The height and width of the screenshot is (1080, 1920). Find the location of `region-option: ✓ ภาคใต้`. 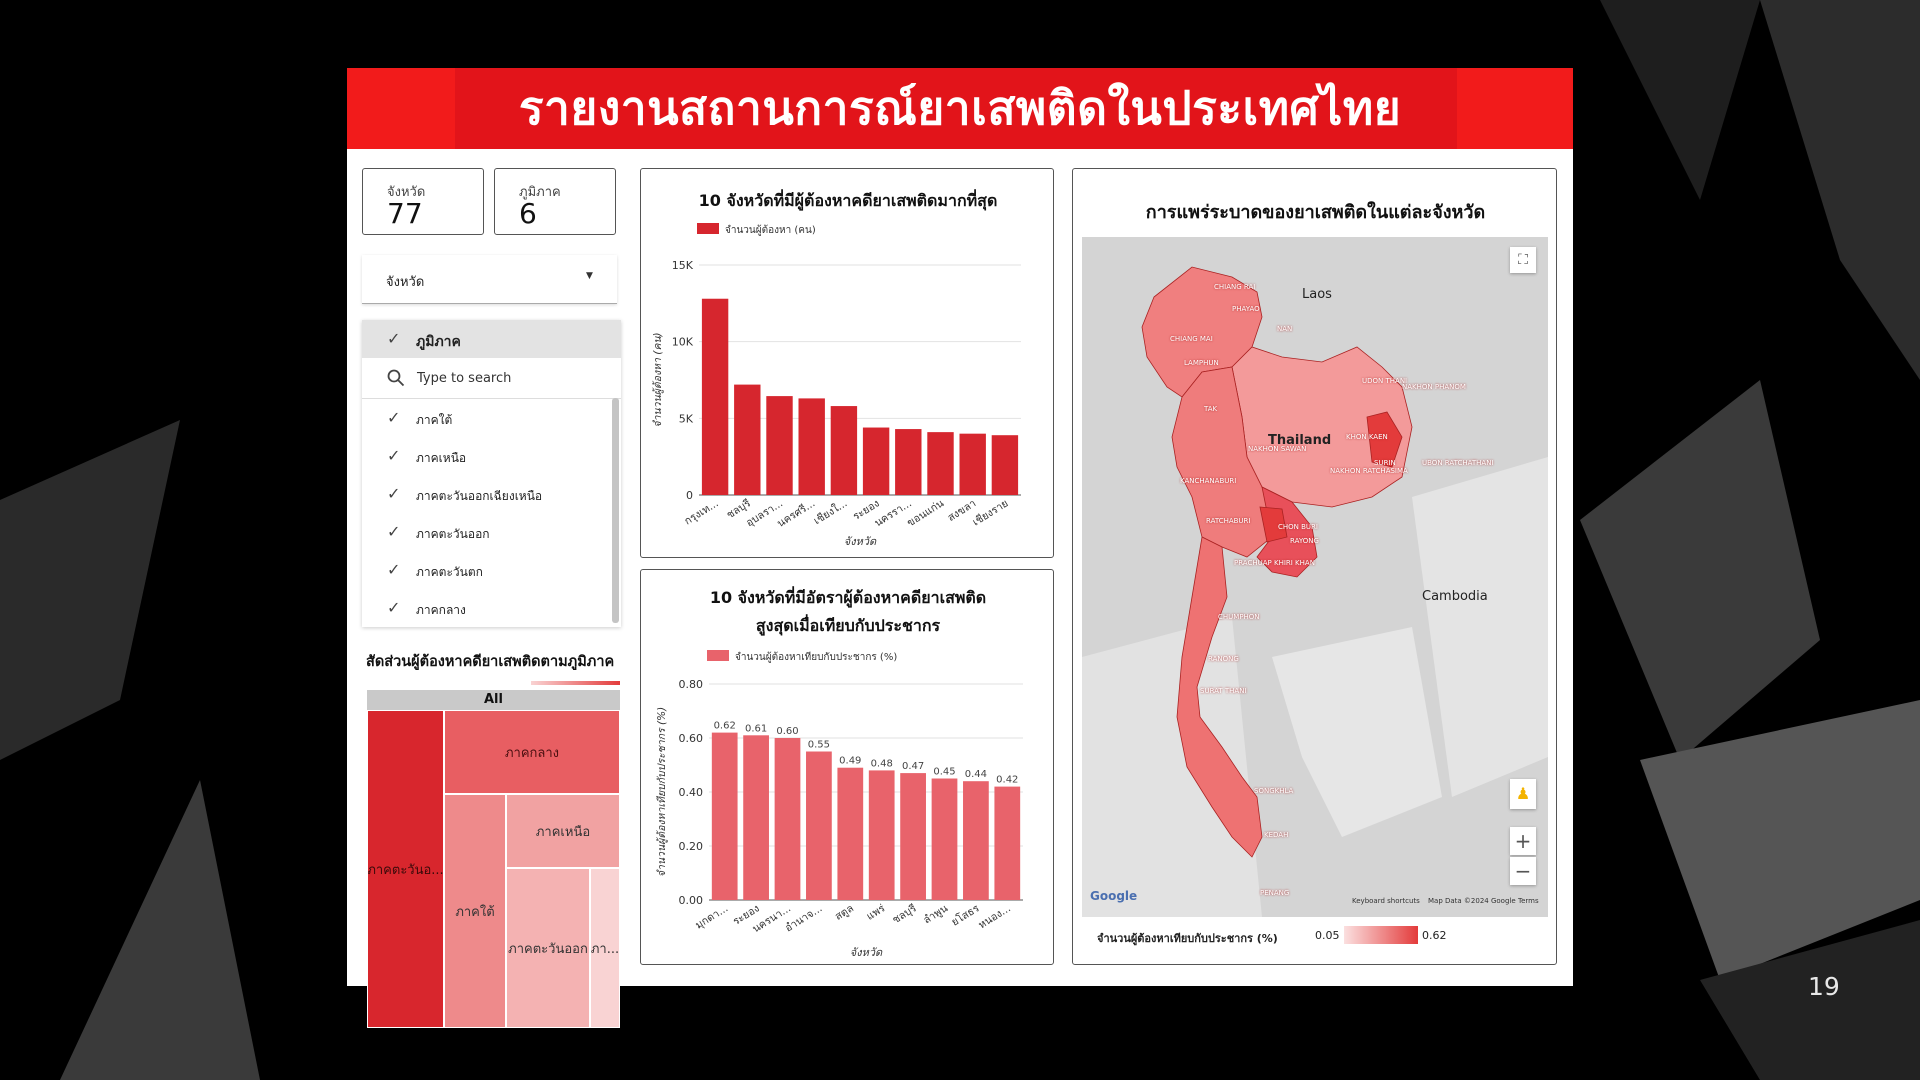

region-option: ✓ ภาคใต้ is located at coordinates (485, 418).